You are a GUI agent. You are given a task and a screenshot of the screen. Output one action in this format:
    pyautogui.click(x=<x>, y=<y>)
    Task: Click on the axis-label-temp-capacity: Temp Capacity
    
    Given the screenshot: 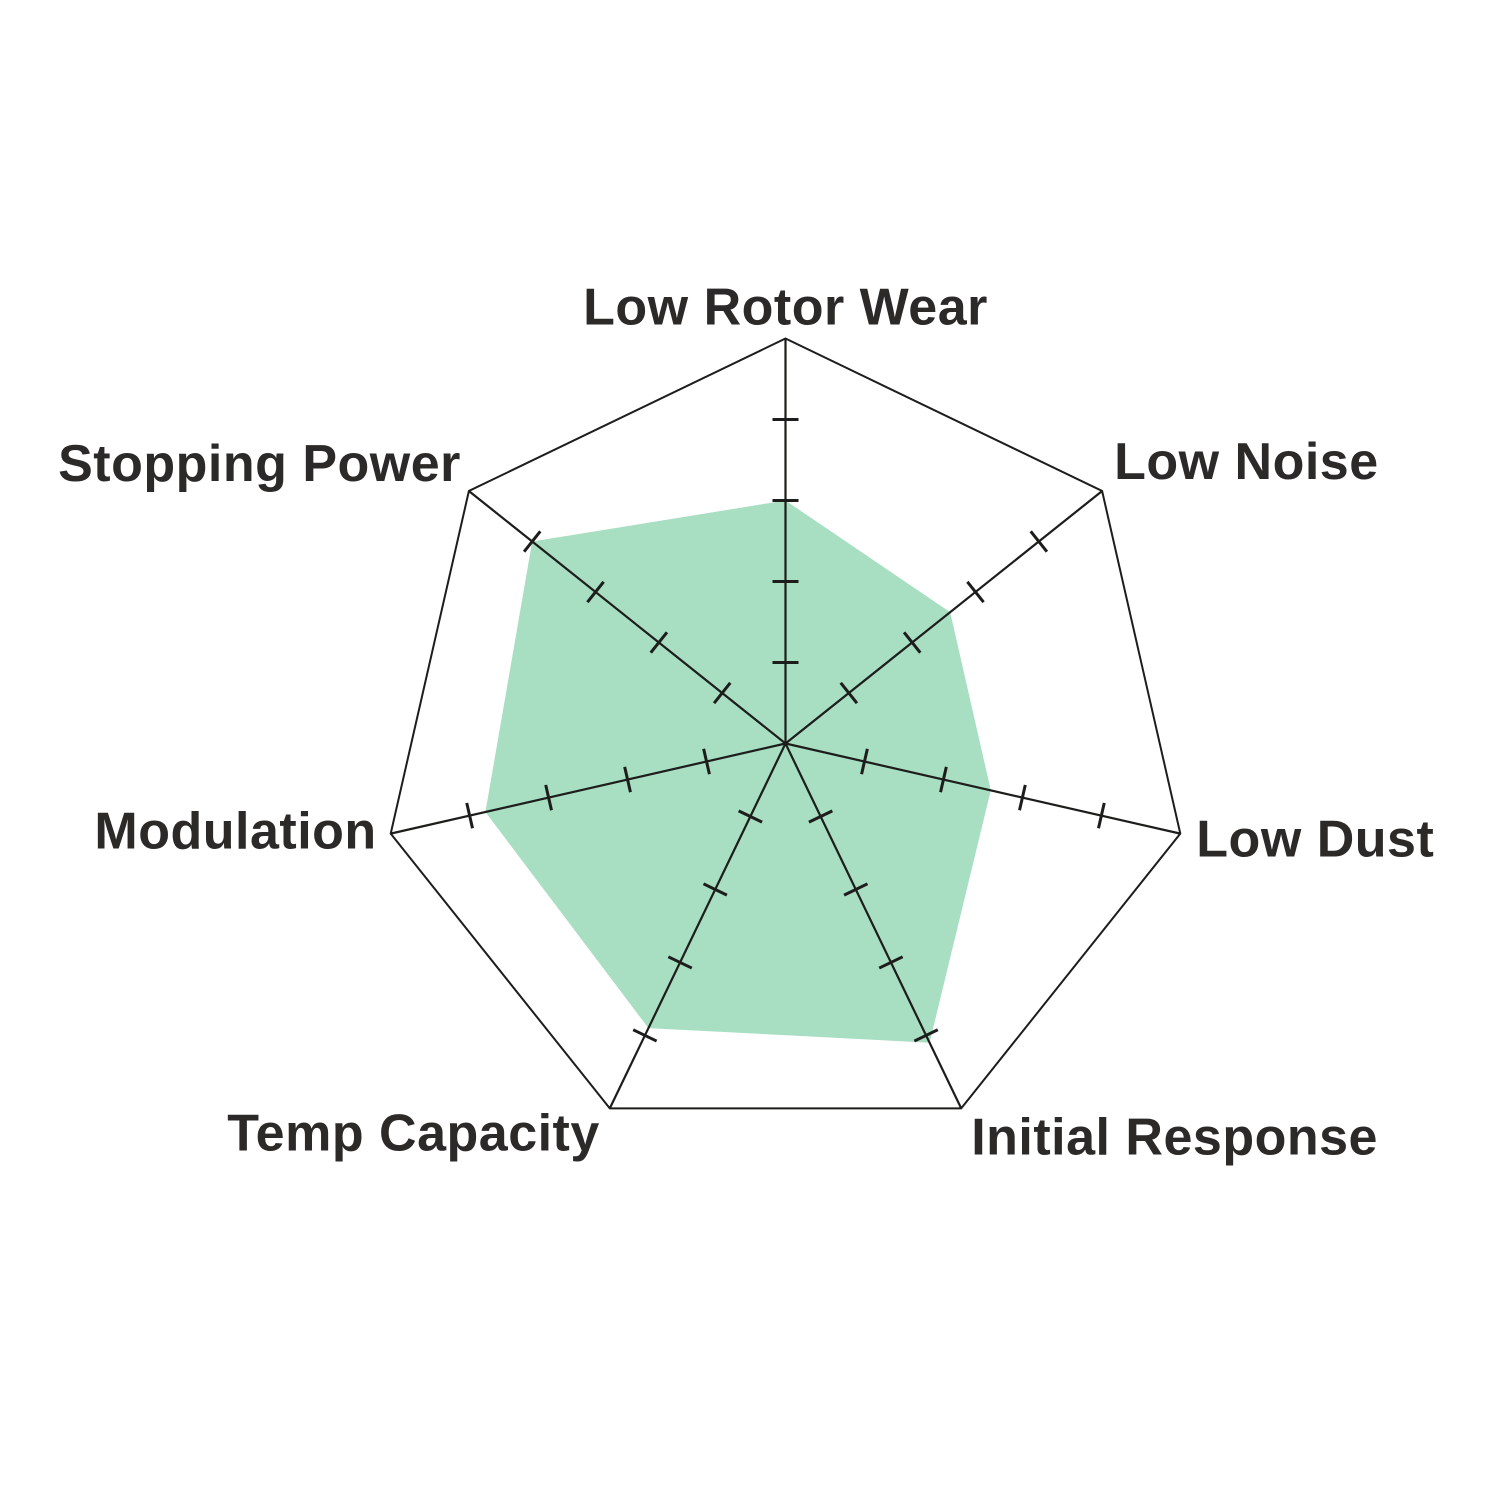 What is the action you would take?
    pyautogui.click(x=413, y=1133)
    